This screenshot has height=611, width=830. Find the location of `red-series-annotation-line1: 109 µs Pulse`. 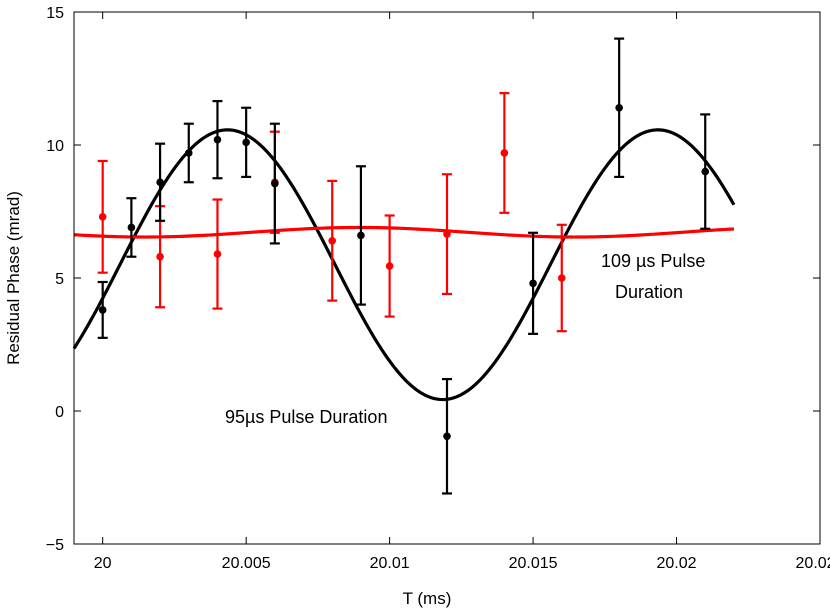

red-series-annotation-line1: 109 µs Pulse is located at coordinates (653, 261).